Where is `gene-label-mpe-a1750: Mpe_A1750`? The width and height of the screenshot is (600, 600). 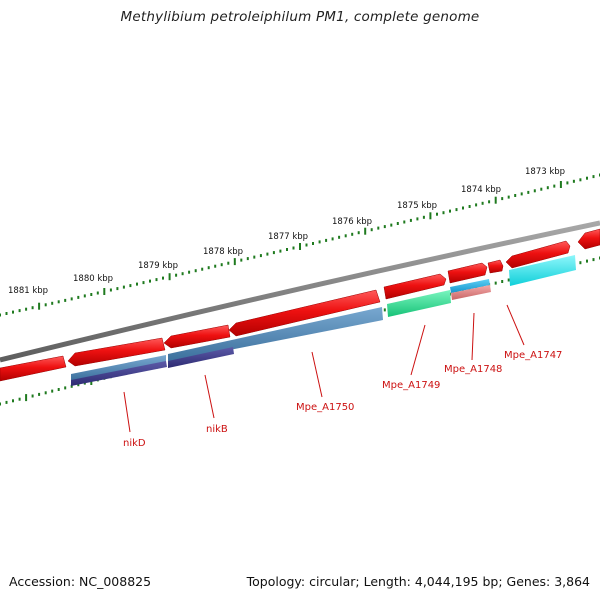 gene-label-mpe-a1750: Mpe_A1750 is located at coordinates (325, 407).